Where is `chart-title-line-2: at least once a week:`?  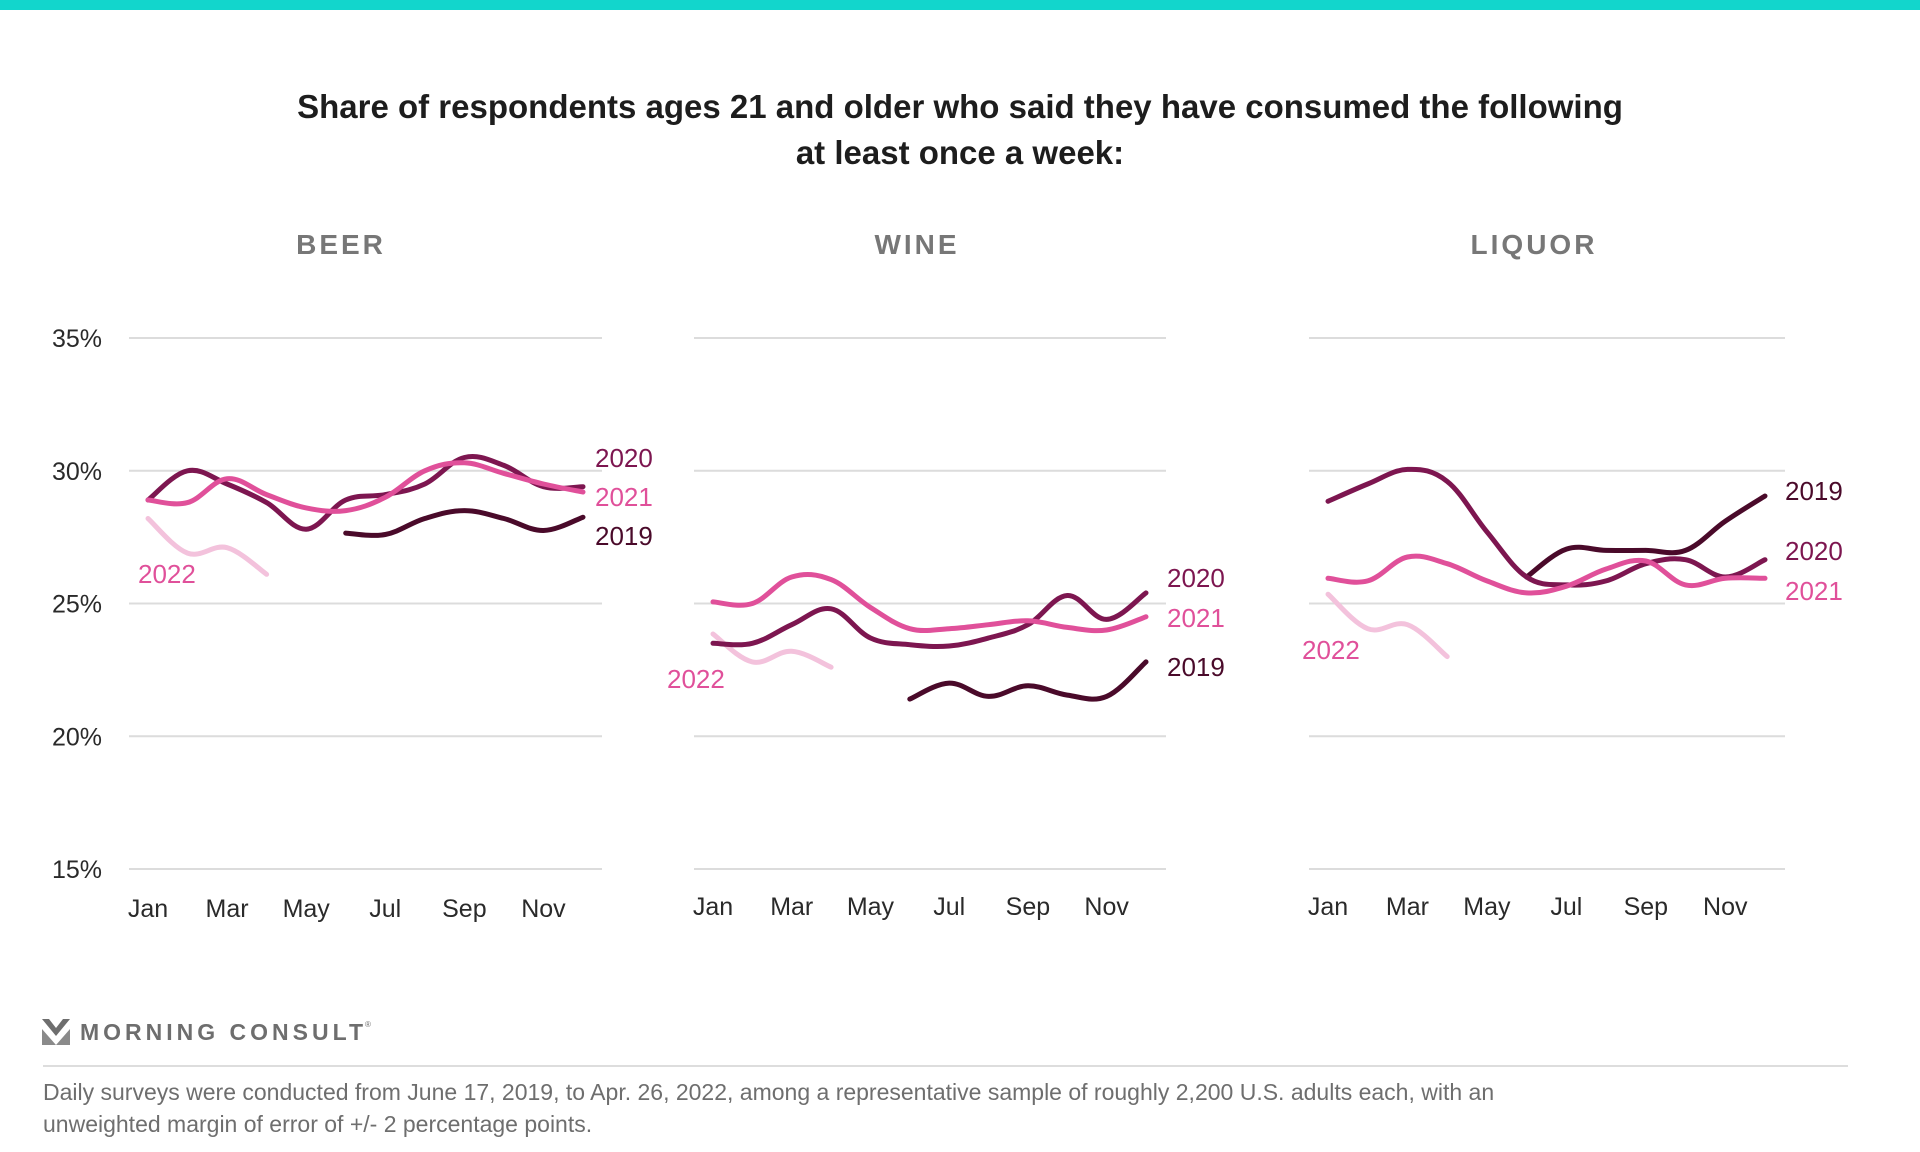
chart-title-line-2: at least once a week: is located at coordinates (960, 152).